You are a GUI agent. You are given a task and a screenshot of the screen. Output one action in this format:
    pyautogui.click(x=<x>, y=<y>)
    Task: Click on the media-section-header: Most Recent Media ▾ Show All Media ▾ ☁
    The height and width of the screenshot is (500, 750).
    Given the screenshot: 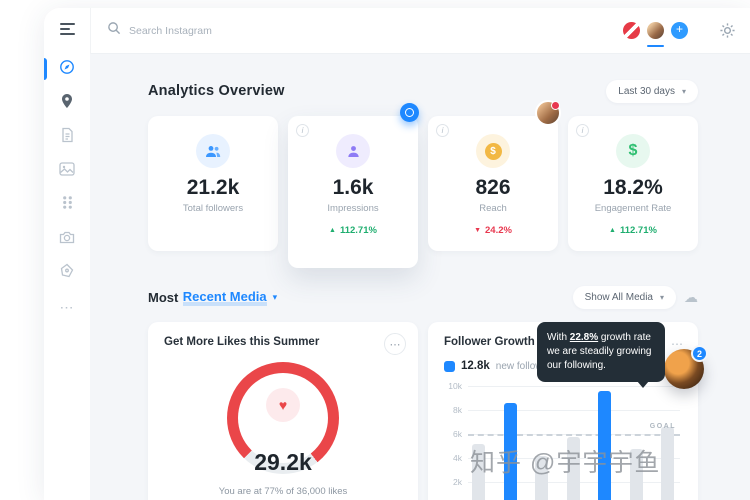 What is the action you would take?
    pyautogui.click(x=423, y=297)
    